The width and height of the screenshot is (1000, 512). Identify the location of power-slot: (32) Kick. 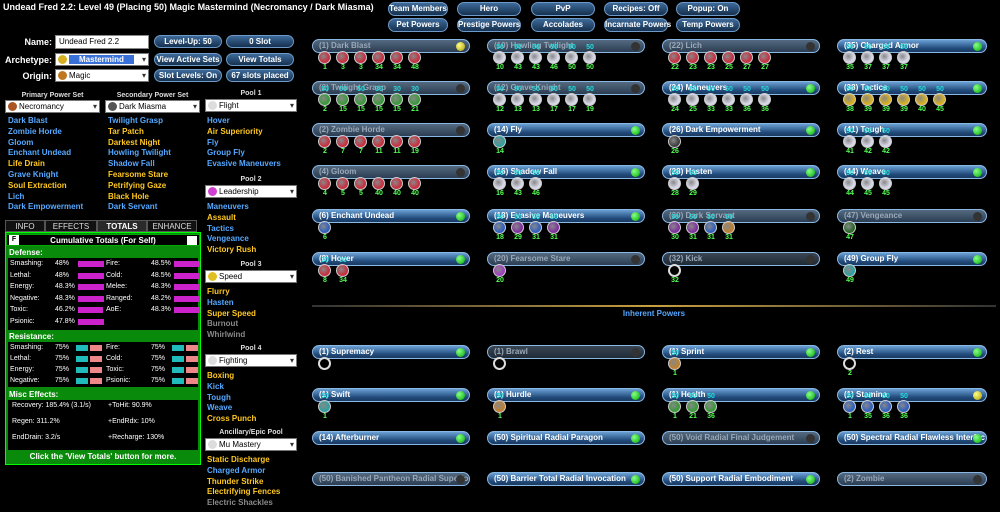
(741, 259).